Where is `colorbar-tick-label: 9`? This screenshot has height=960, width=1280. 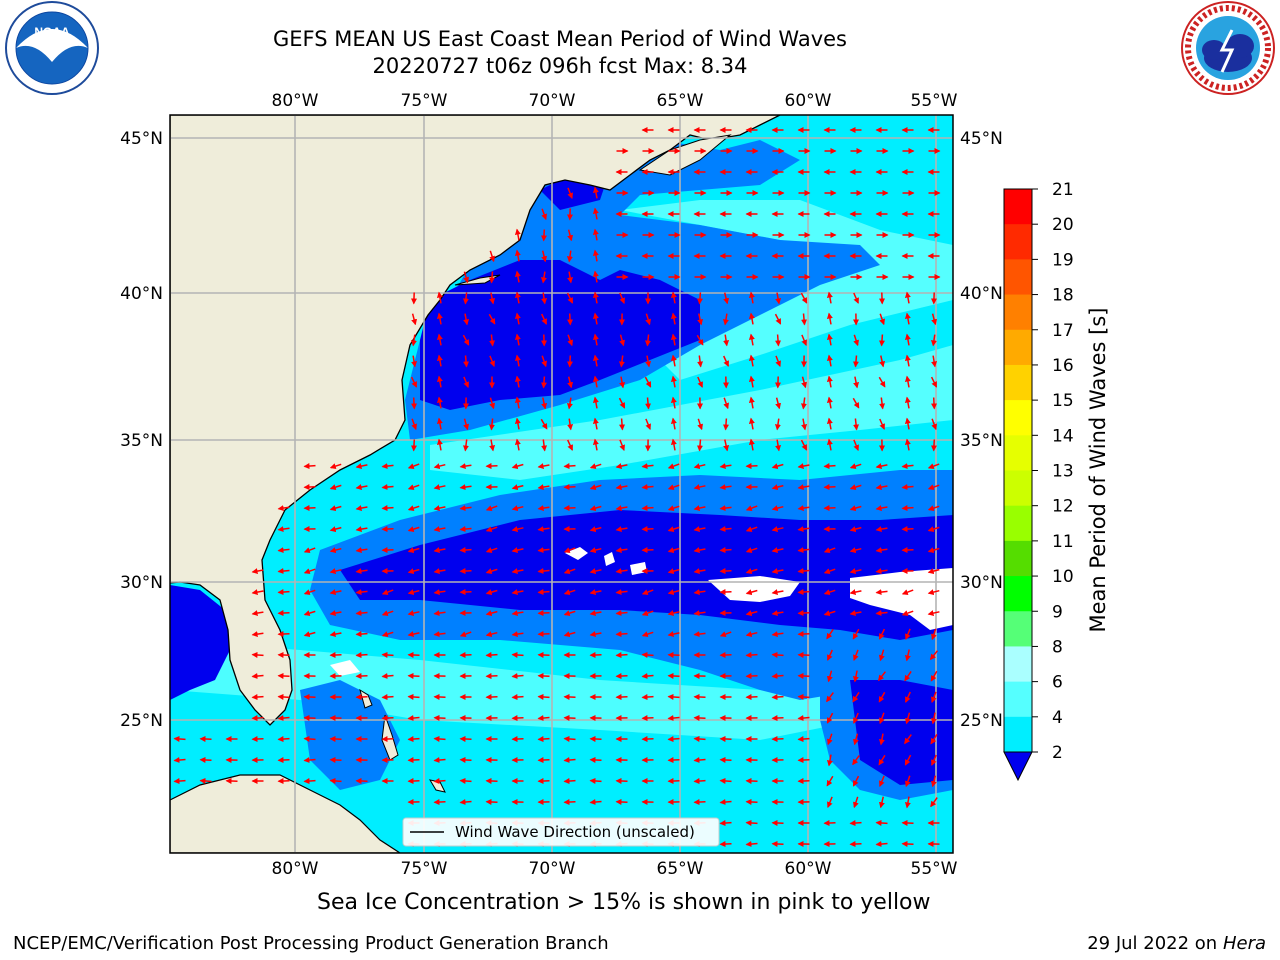
colorbar-tick-label: 9 is located at coordinates (1057, 612).